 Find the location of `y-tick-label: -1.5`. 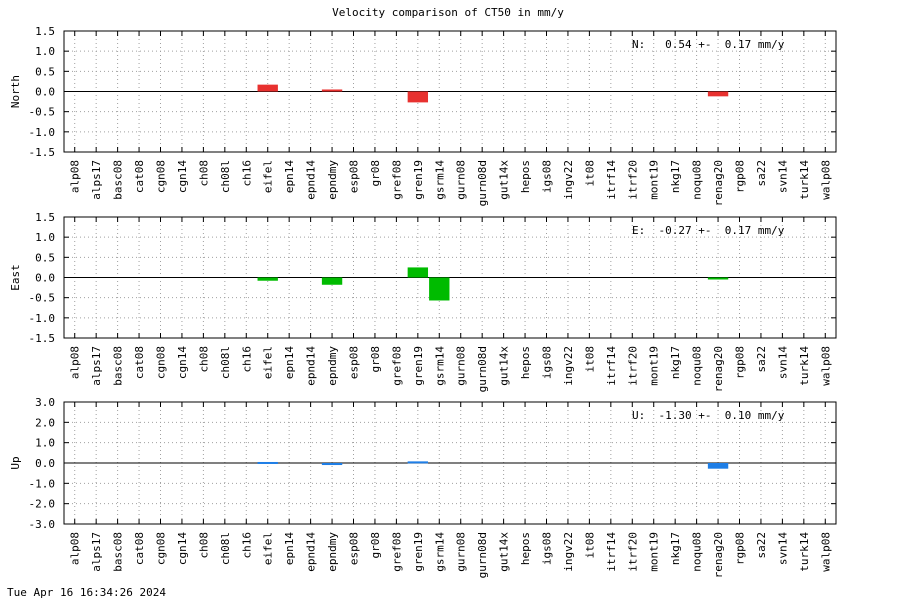

y-tick-label: -1.5 is located at coordinates (42, 338).